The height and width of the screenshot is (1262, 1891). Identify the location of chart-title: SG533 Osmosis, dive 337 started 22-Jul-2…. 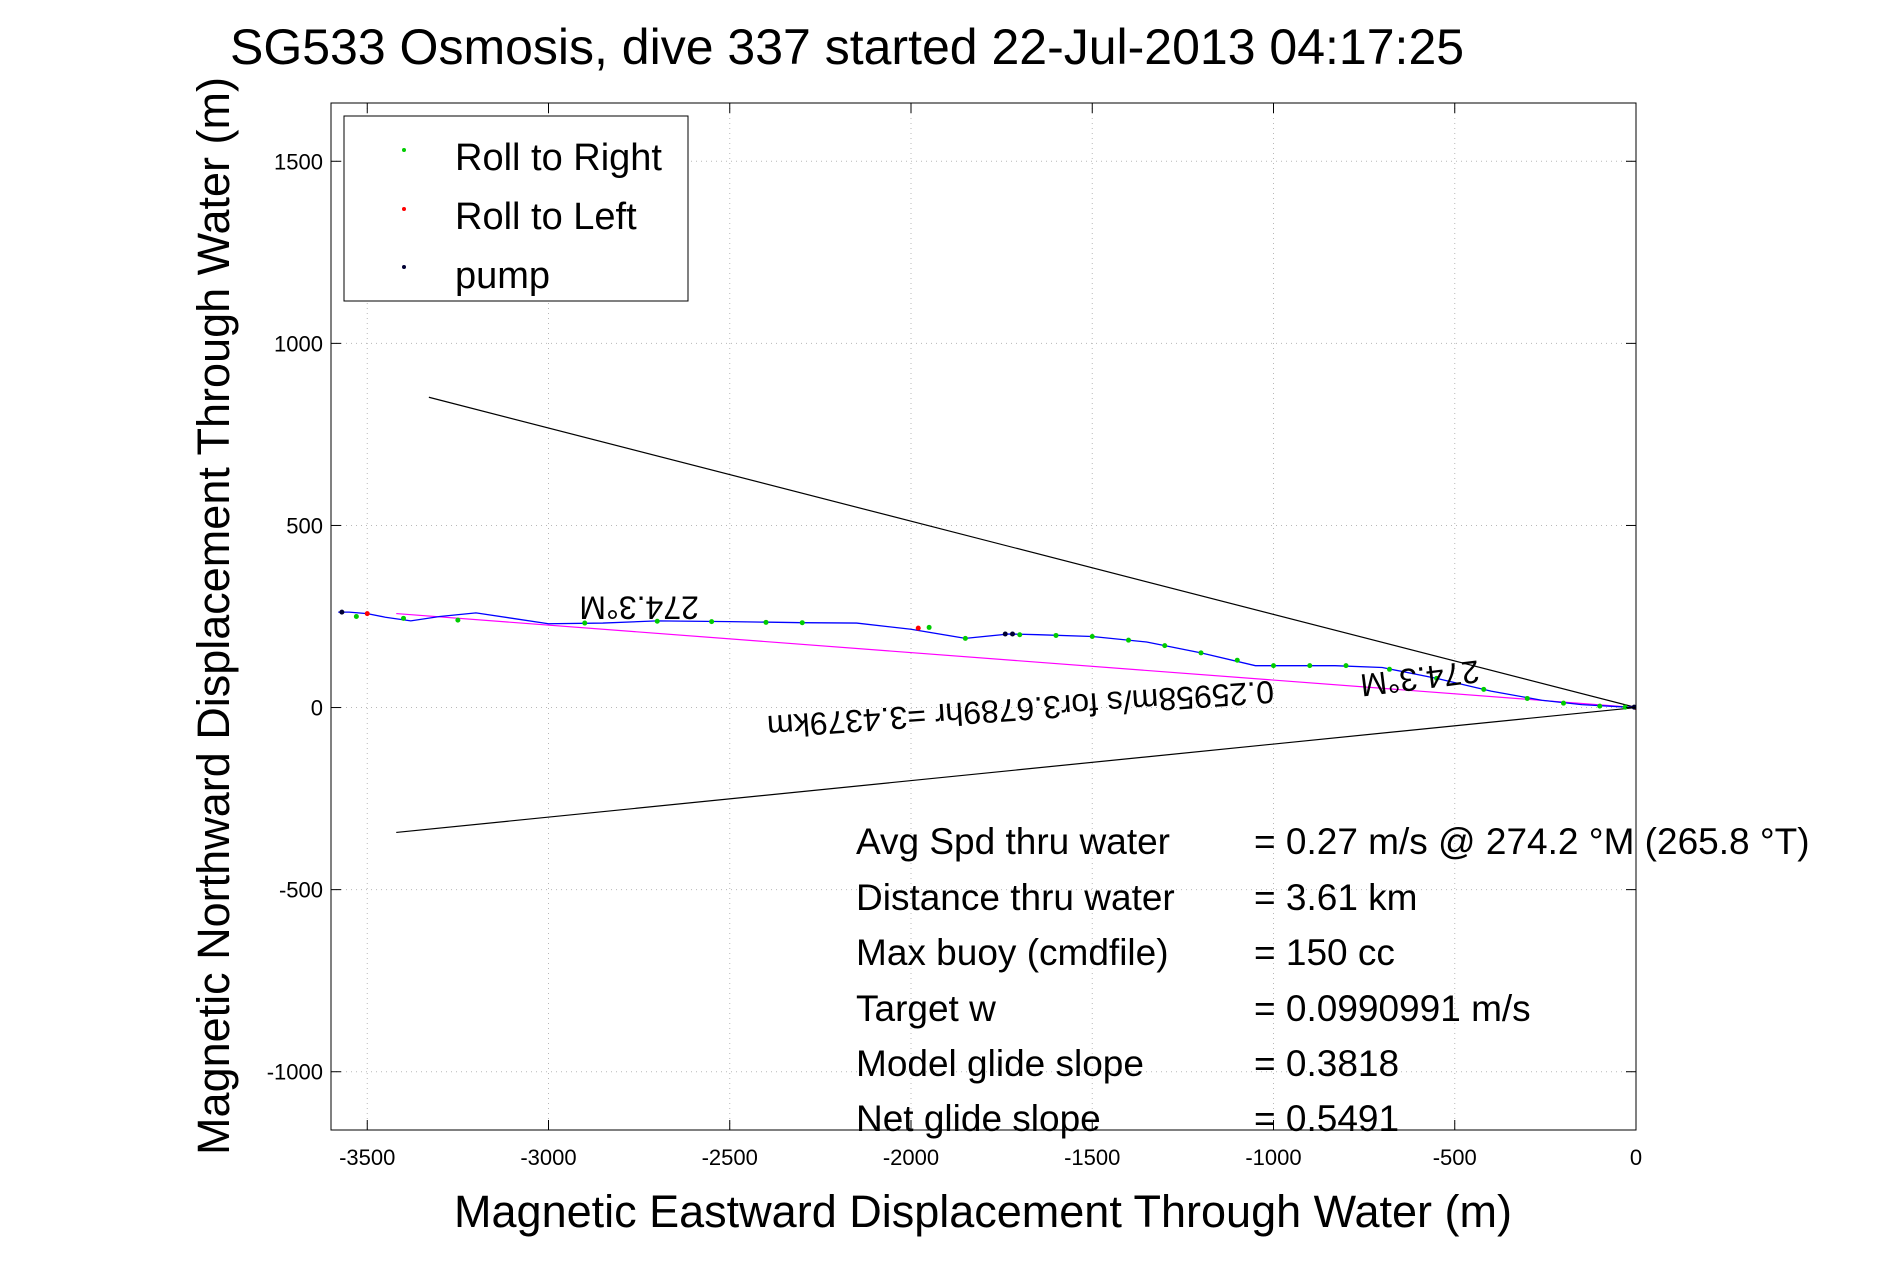
(847, 47).